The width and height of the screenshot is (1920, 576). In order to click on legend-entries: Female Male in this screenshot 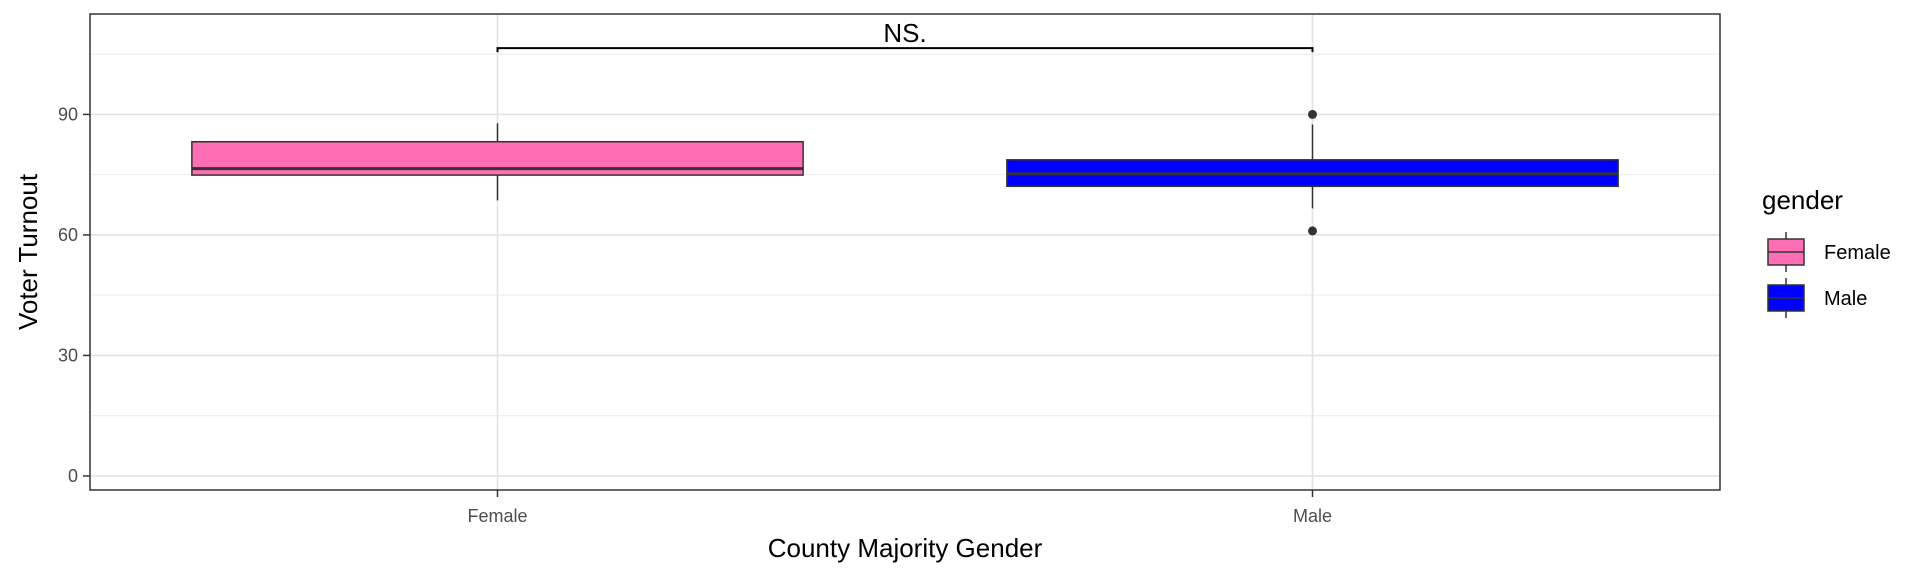, I will do `click(1829, 275)`.